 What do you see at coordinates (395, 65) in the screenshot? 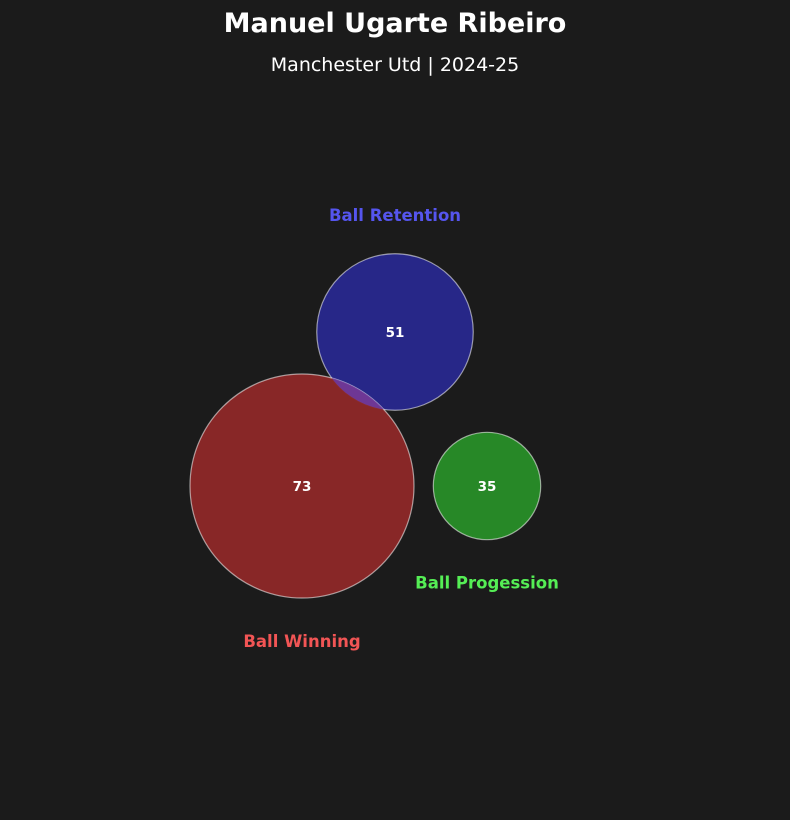
I see `chart-subtitle: Manchester Utd | 2024-25` at bounding box center [395, 65].